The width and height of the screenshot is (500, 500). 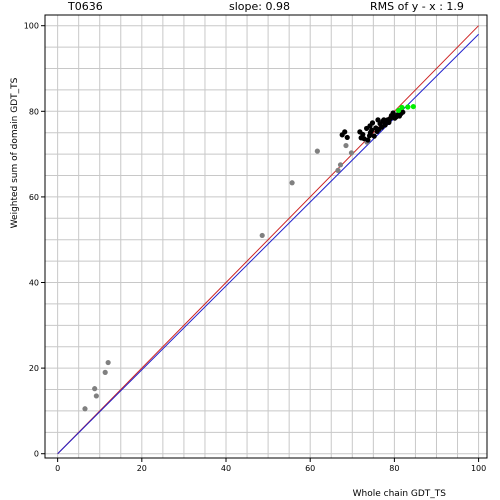 I want to click on x-tick-label: 20, so click(x=142, y=468).